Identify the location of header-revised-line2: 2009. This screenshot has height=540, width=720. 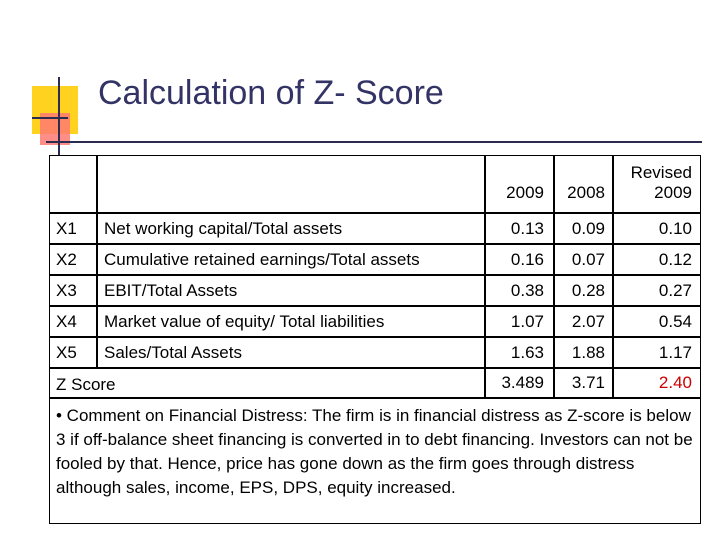
(673, 192).